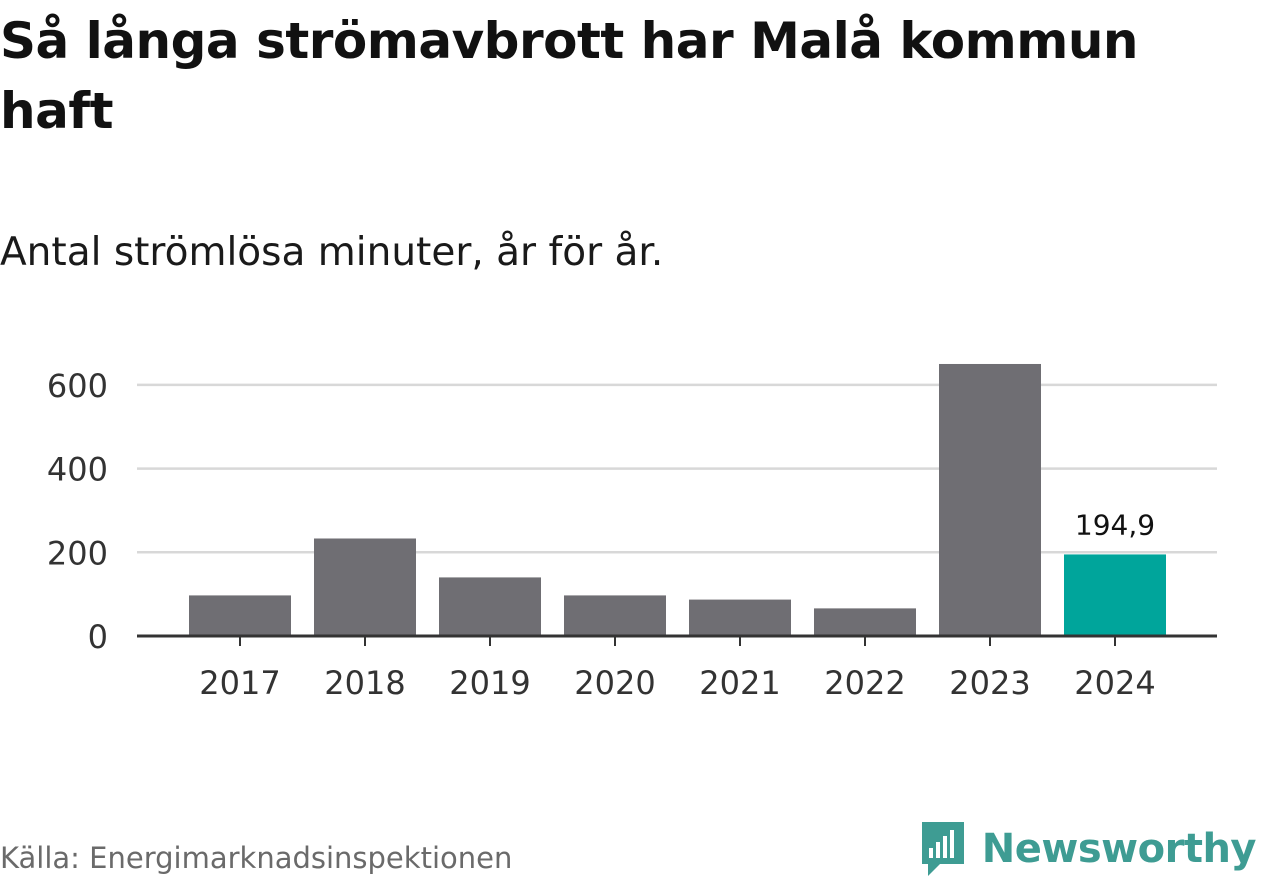 This screenshot has width=1262, height=880. I want to click on y-tick-label: 200, so click(77, 553).